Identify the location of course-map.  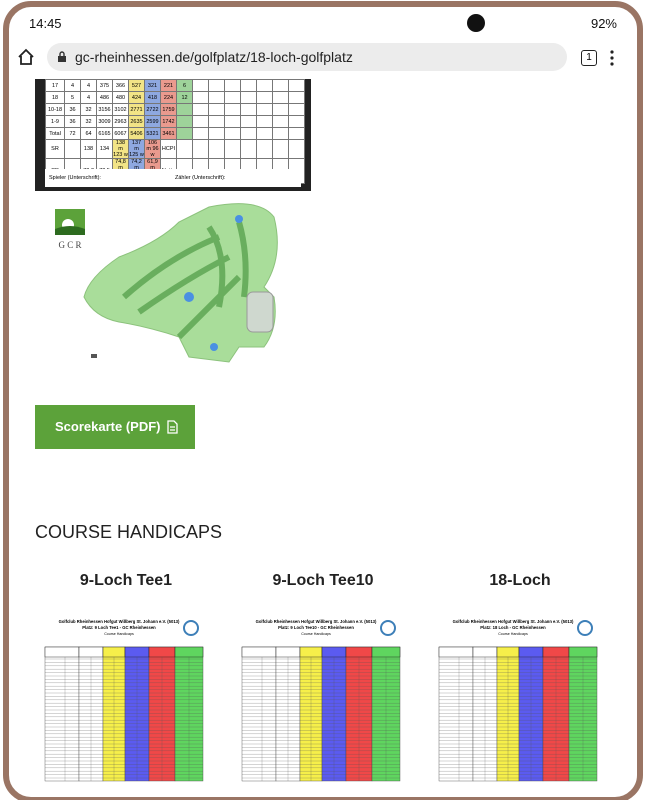
(180, 283).